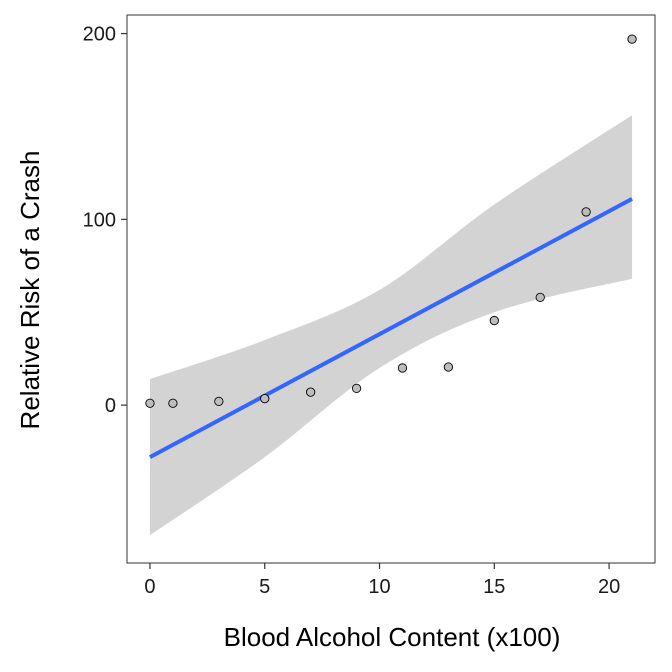  I want to click on x-tick-label: 20, so click(609, 587).